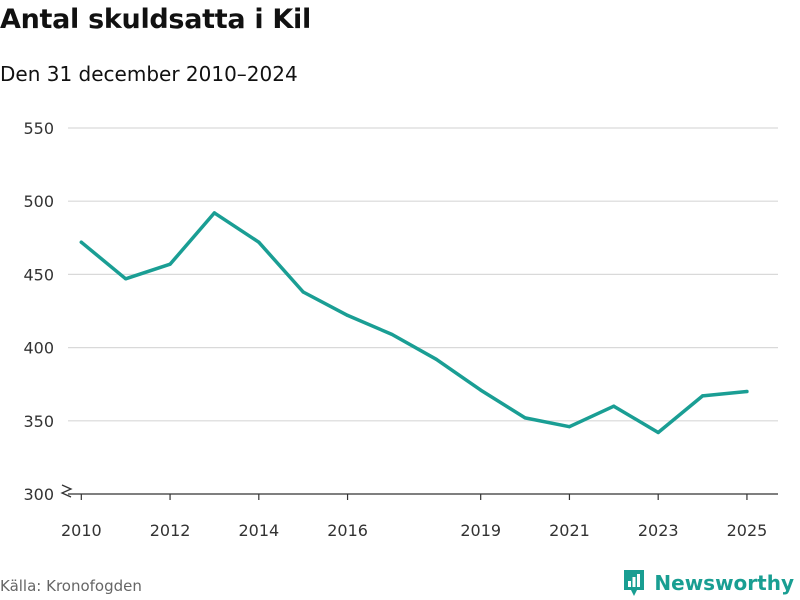 This screenshot has width=800, height=600. I want to click on x-tick-label: 2023, so click(658, 530).